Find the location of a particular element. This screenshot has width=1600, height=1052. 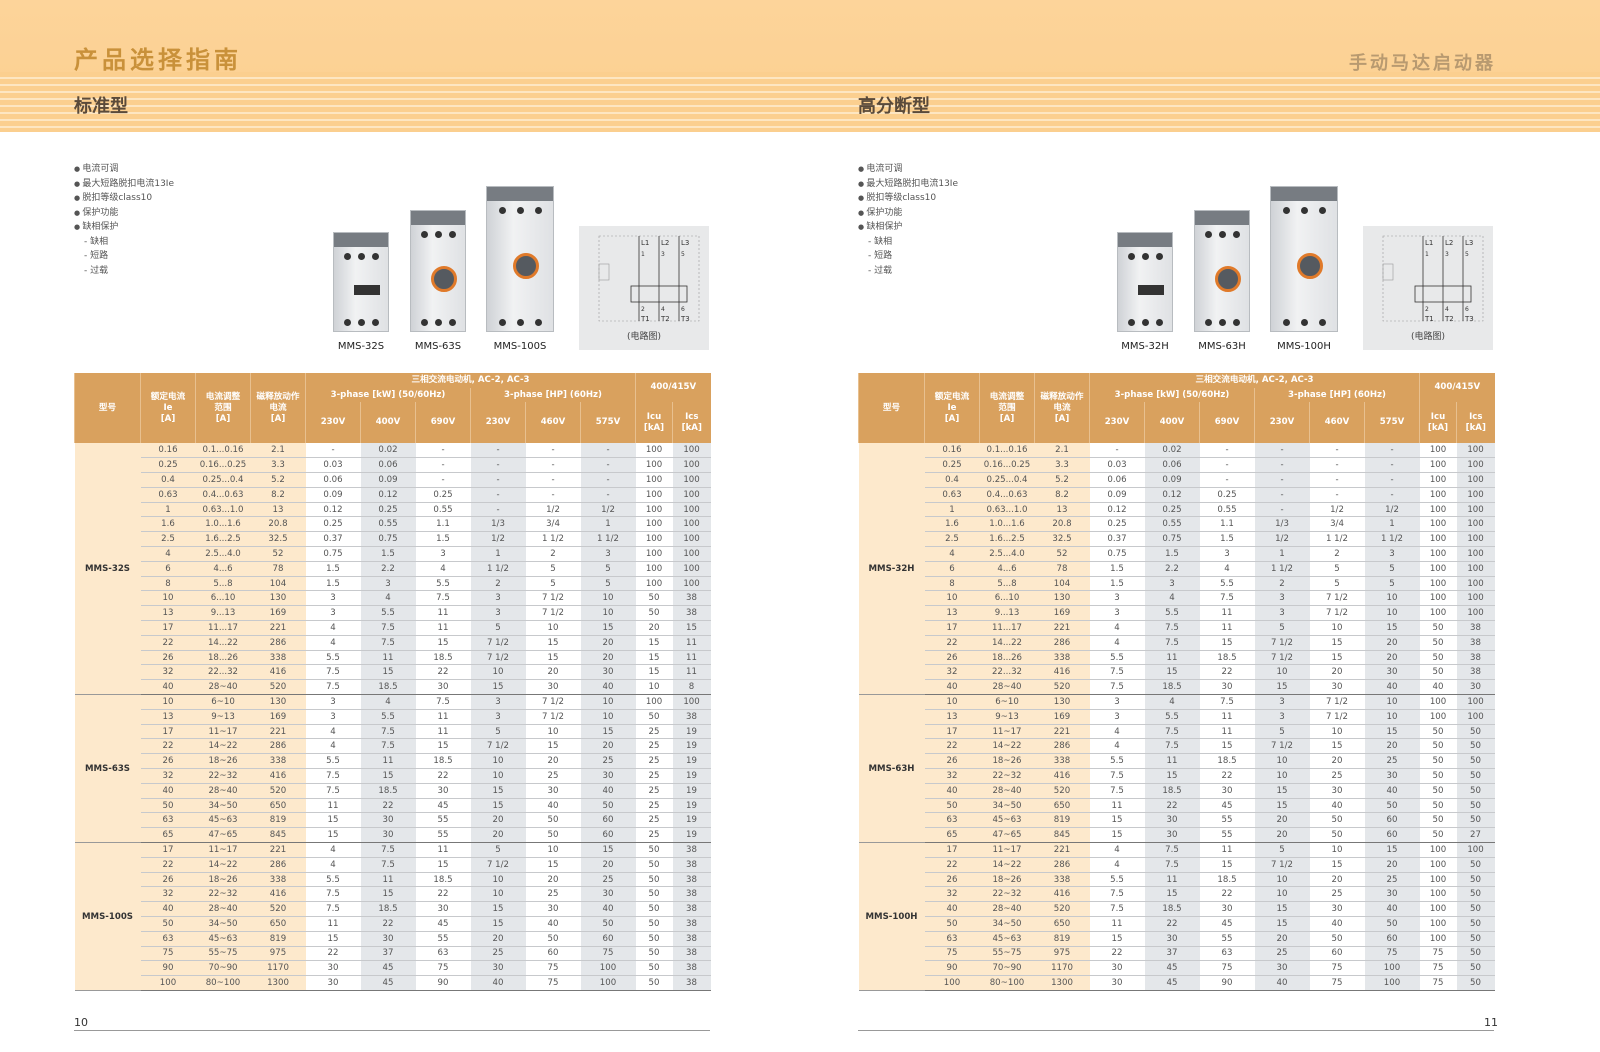

table-cell: 1 1/2 is located at coordinates (553, 539).